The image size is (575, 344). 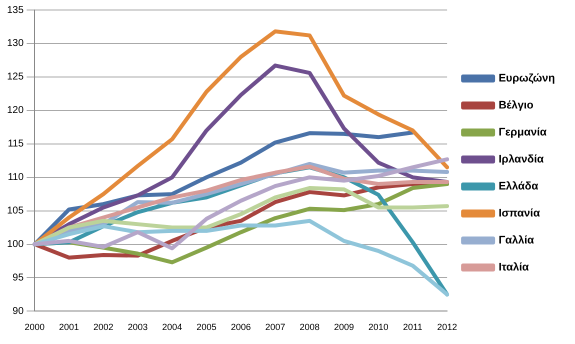 What do you see at coordinates (527, 78) in the screenshot?
I see `legend-label: Ευρωζώνη` at bounding box center [527, 78].